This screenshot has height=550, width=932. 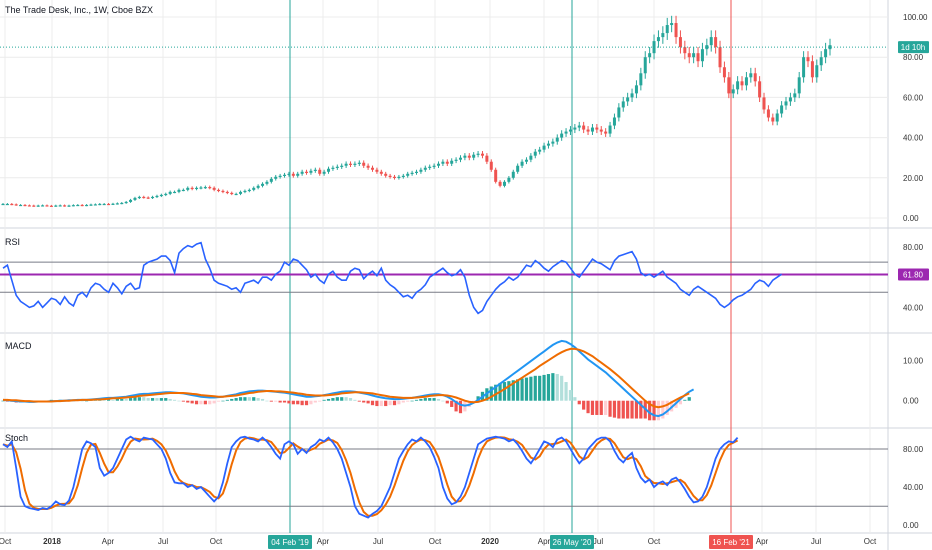 I want to click on stoch-tick-label: 0.00, so click(x=911, y=525).